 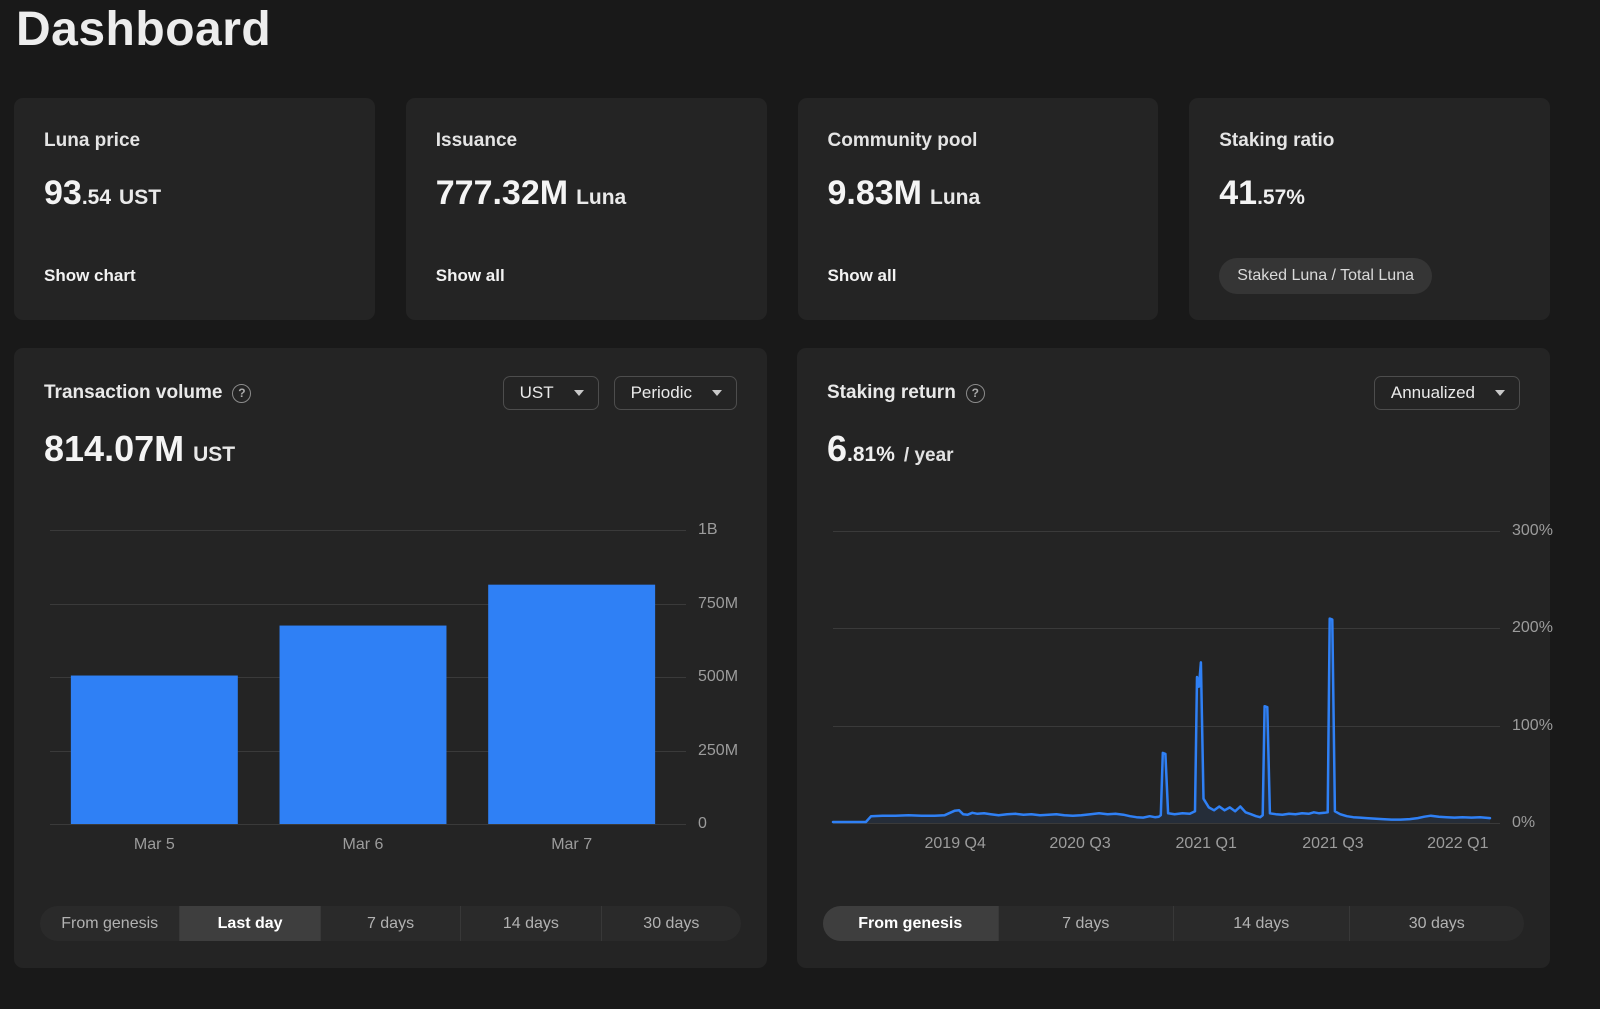 I want to click on y-axis-tick: 300%, so click(x=1532, y=530).